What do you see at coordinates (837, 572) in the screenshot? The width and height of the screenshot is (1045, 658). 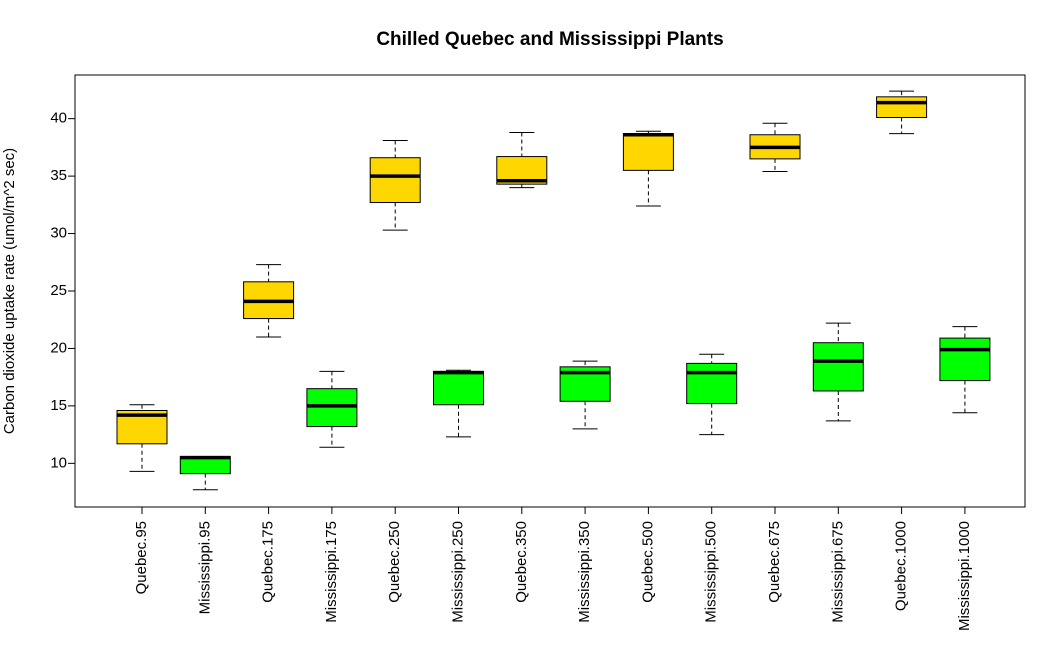 I see `x-tick-label: Mississippi.675` at bounding box center [837, 572].